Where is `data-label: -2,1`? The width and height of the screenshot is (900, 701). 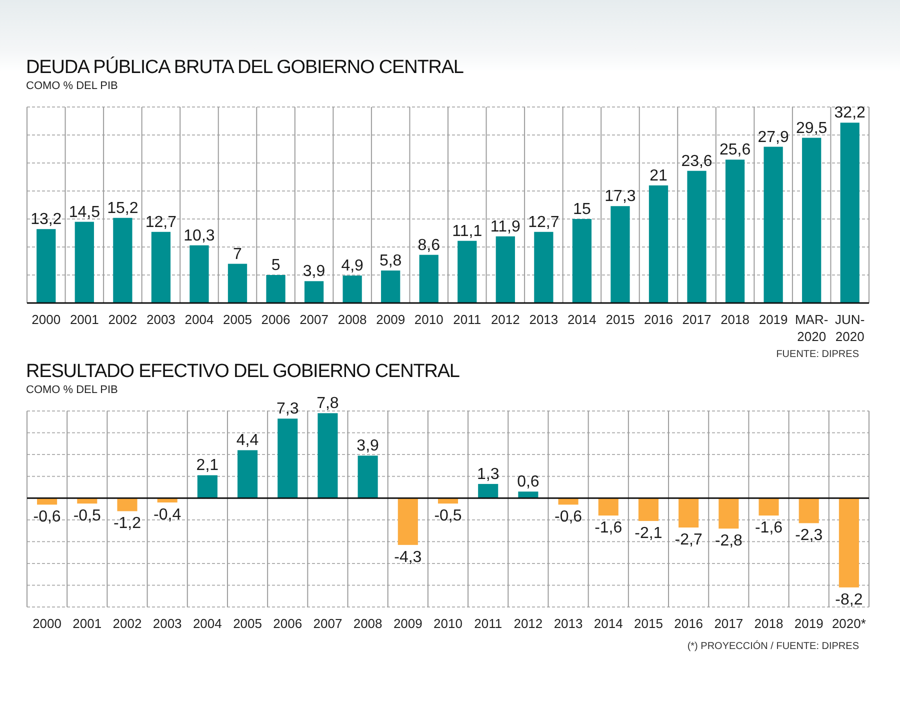
data-label: -2,1 is located at coordinates (648, 533).